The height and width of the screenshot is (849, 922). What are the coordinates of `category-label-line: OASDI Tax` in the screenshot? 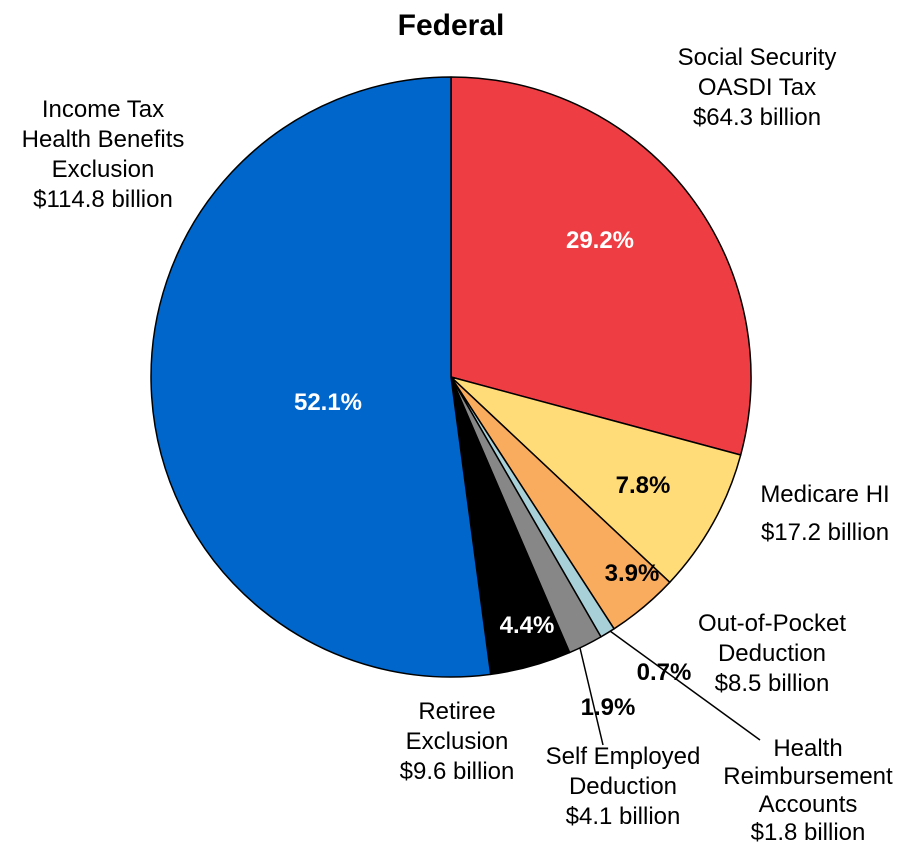 It's located at (757, 87).